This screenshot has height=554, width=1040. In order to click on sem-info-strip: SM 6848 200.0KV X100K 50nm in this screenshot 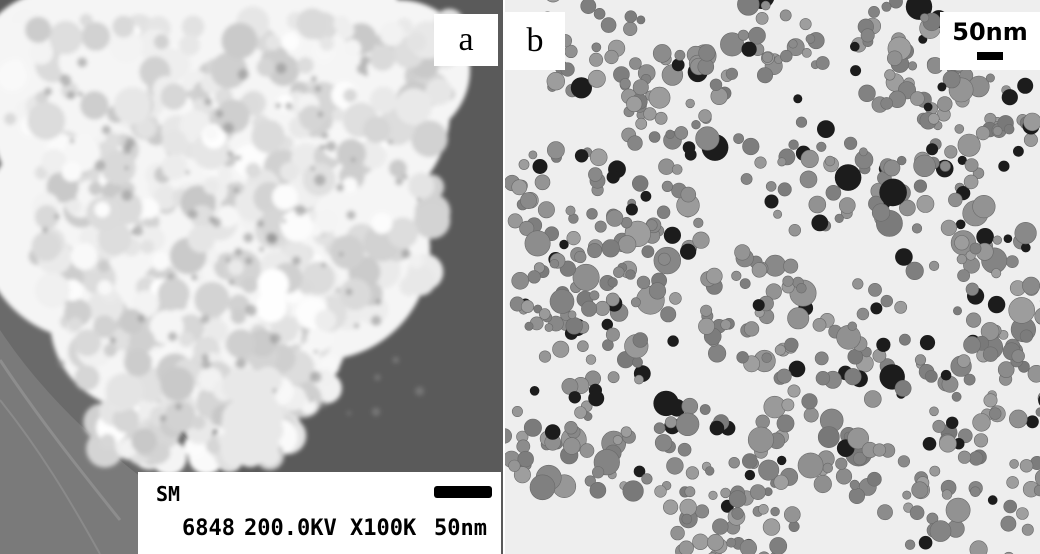, I will do `click(319, 513)`.